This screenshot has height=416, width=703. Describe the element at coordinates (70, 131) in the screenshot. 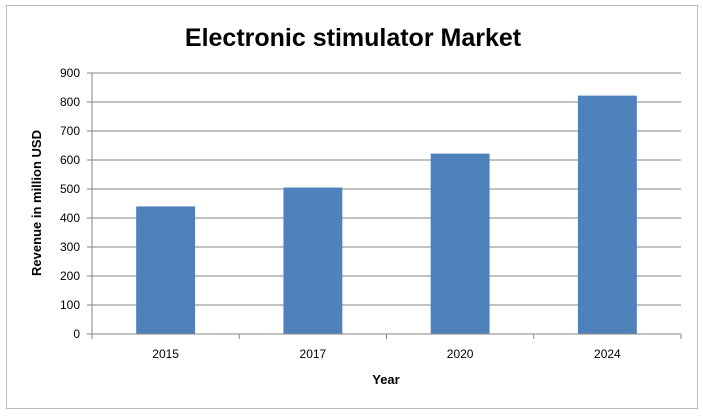

I see `y-tick-label: 700` at that location.